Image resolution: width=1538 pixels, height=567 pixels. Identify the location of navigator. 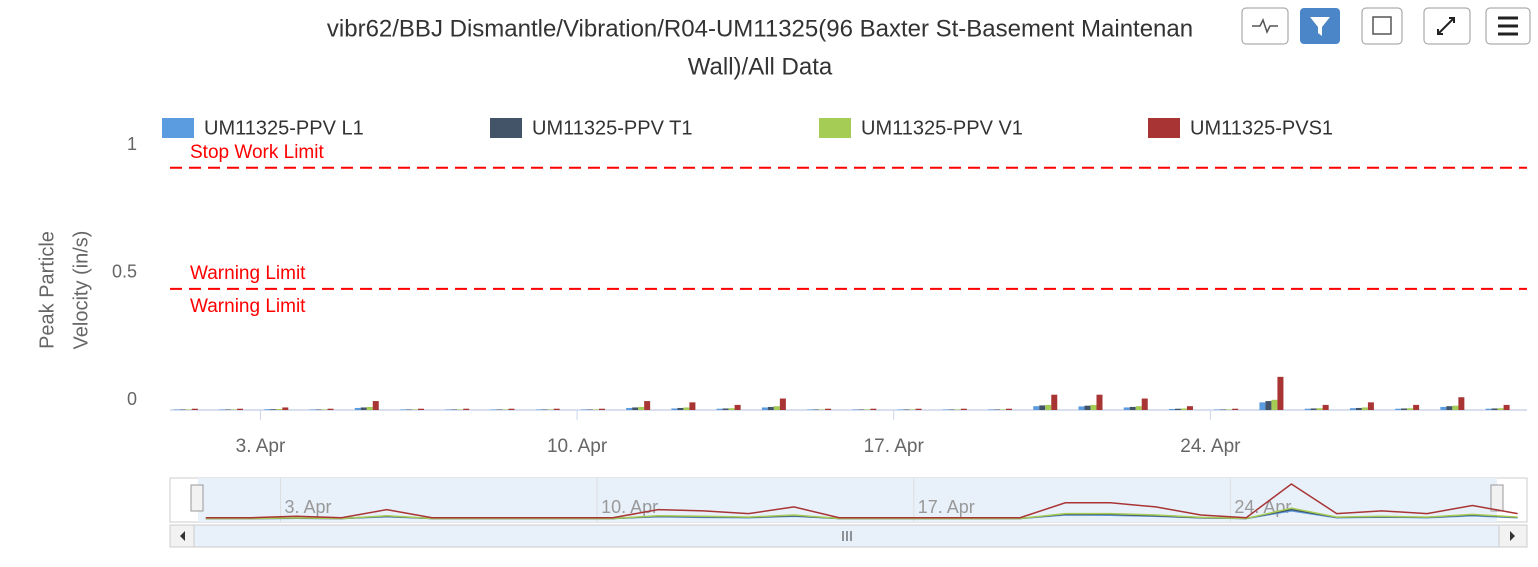
(848, 500).